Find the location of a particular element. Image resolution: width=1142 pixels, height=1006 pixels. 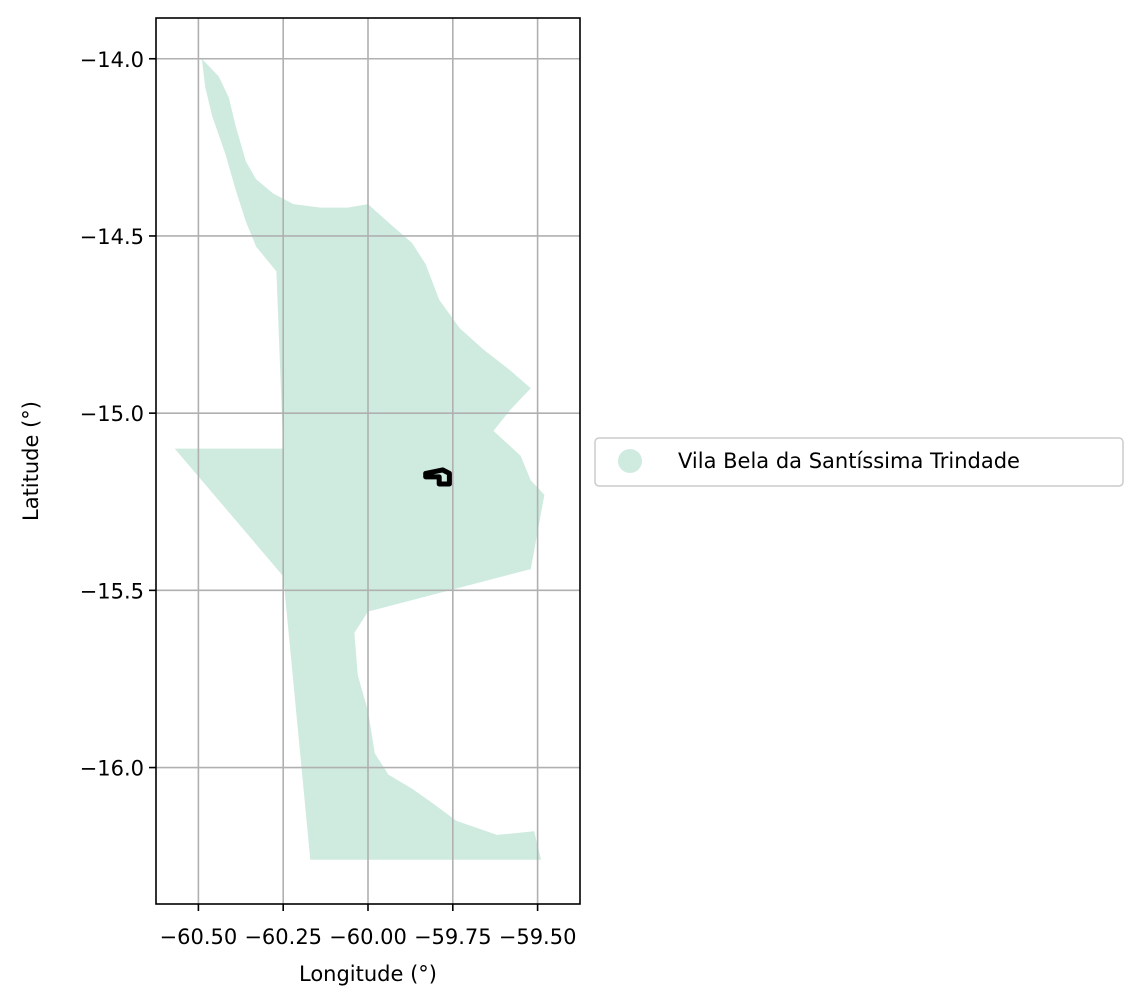

legend-box is located at coordinates (859, 462).